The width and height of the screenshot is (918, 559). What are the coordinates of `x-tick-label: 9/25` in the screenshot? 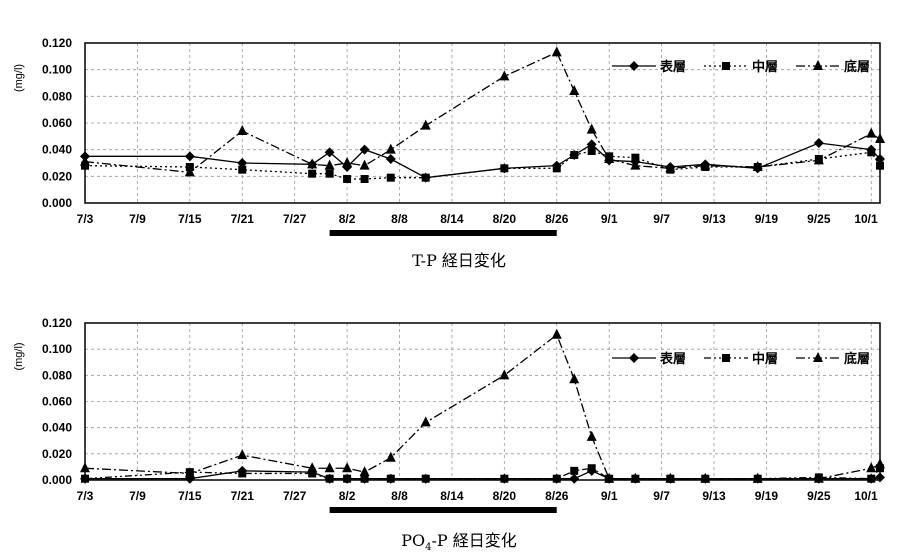 It's located at (819, 219).